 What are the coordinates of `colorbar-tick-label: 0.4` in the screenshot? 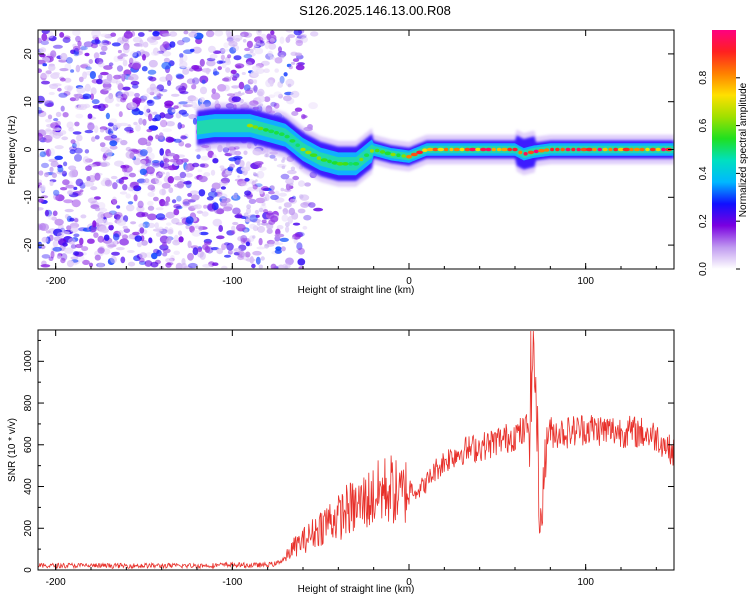 It's located at (703, 173).